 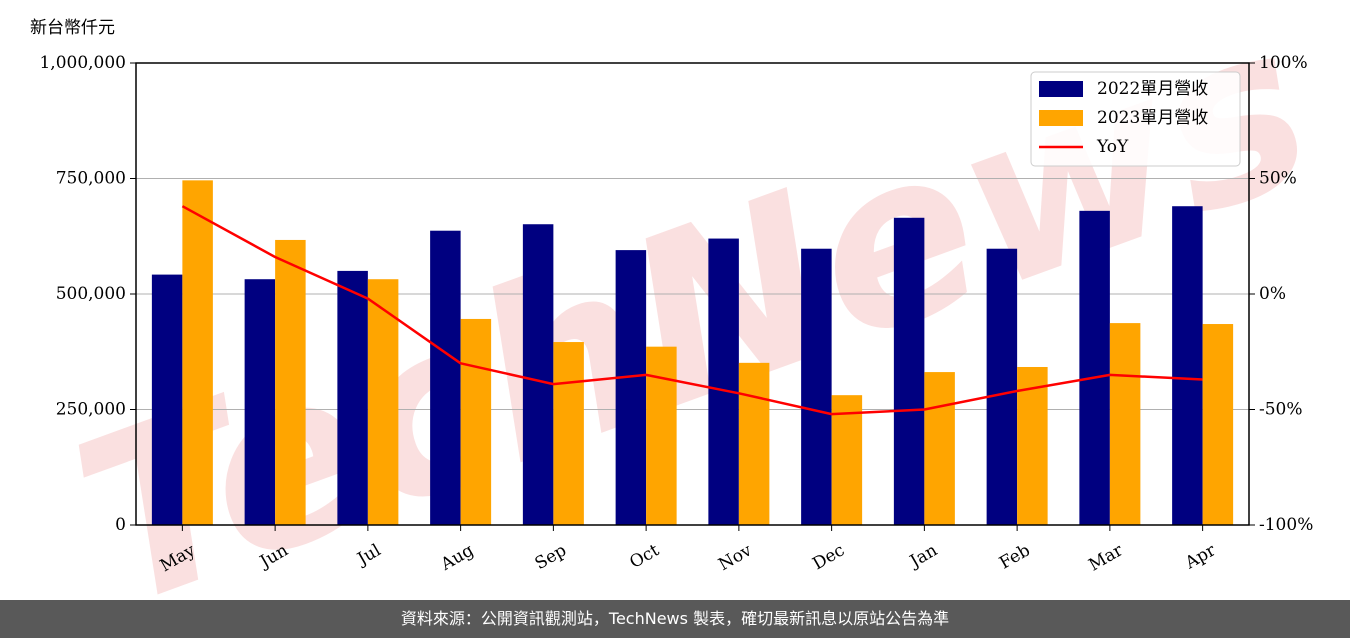 I want to click on left-tick-label: 250,000, so click(x=91, y=410).